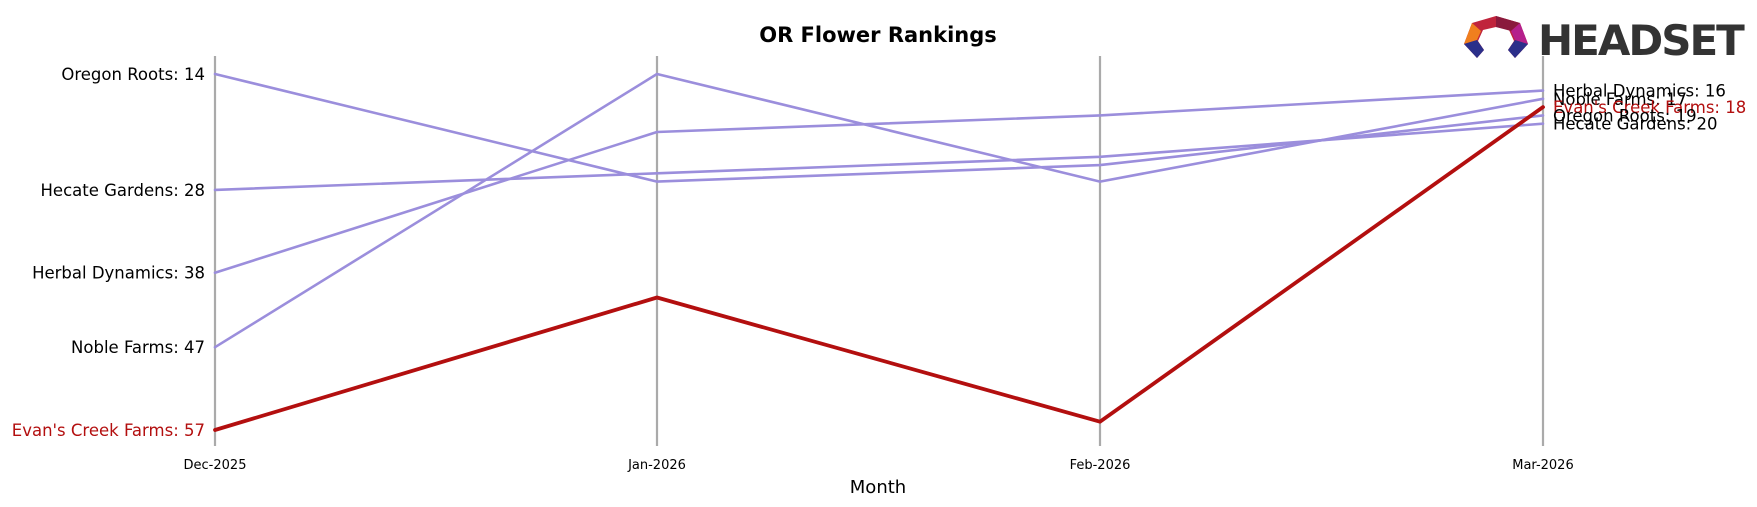 Image resolution: width=1757 pixels, height=507 pixels. Describe the element at coordinates (215, 465) in the screenshot. I see `x-tick-label: Dec-2025` at that location.